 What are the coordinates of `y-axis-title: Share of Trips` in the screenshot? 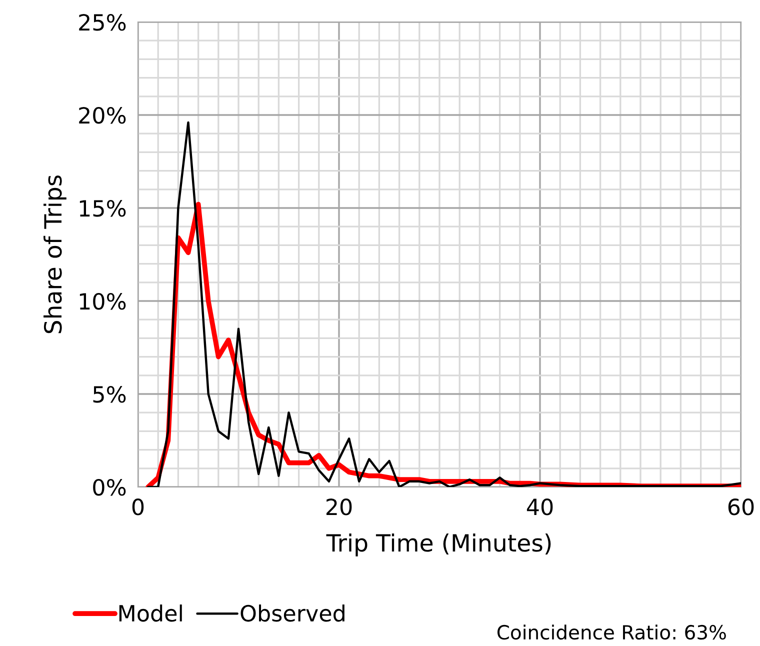 It's located at (55, 254).